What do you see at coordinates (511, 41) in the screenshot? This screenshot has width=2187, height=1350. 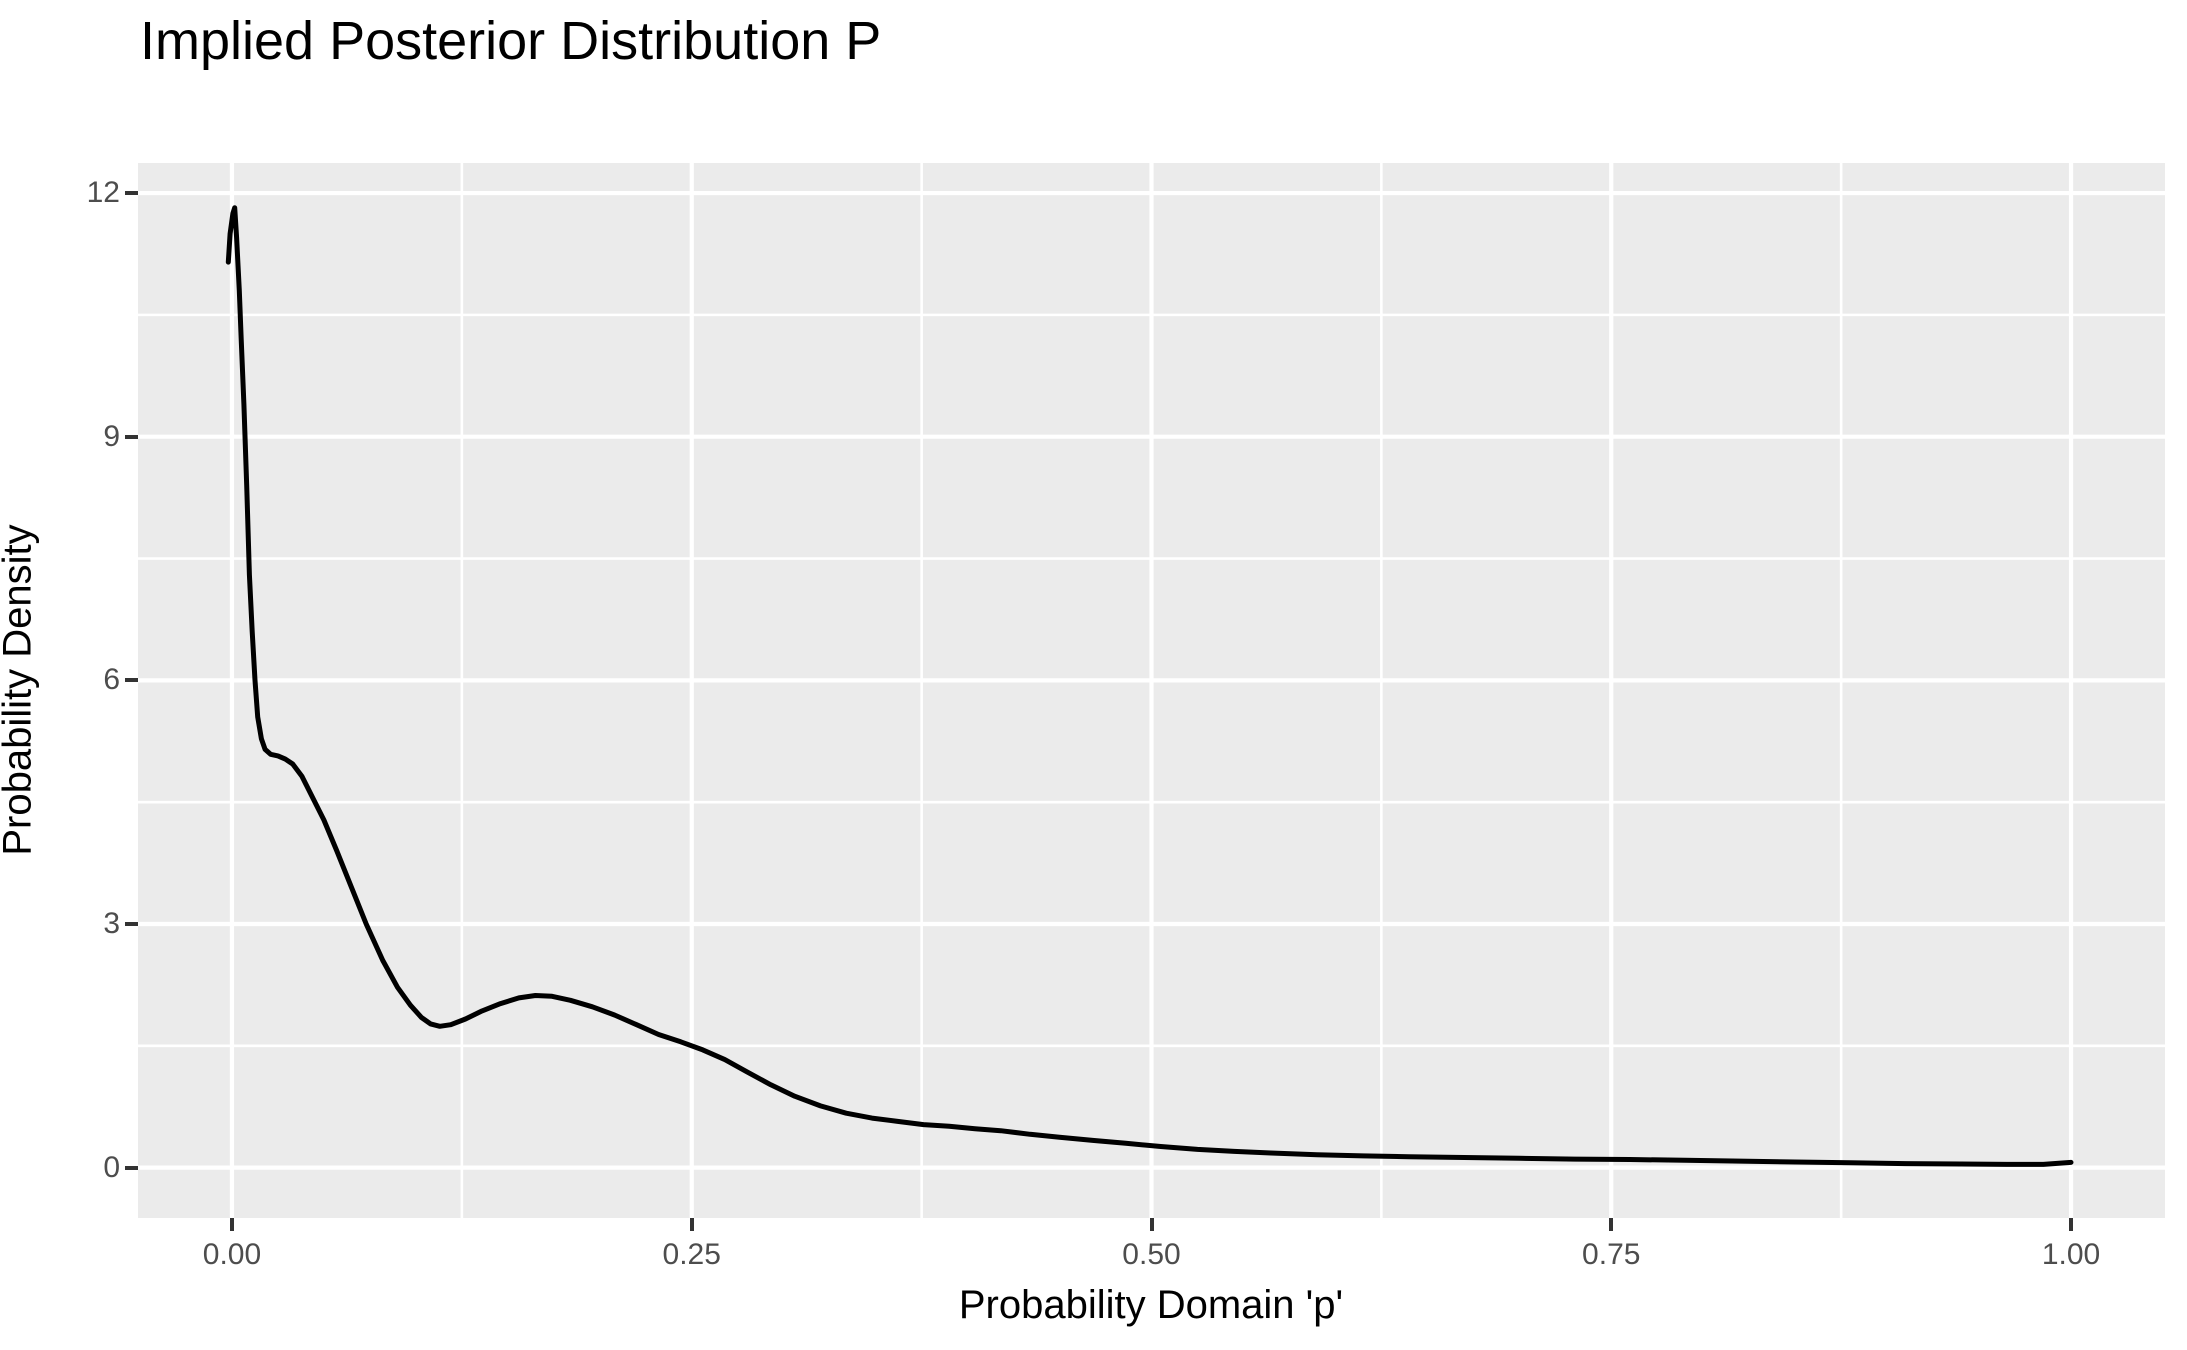 I see `plot-title: Implied Posterior Distribution P` at bounding box center [511, 41].